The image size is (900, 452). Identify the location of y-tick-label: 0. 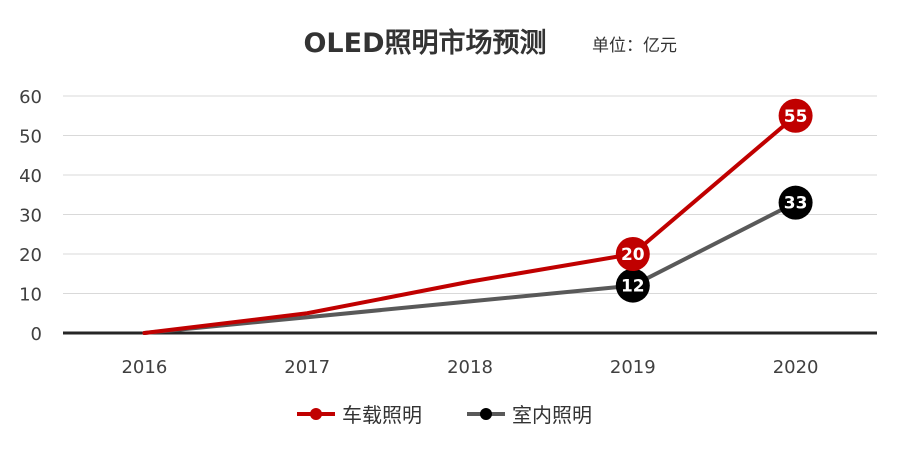
(36, 334).